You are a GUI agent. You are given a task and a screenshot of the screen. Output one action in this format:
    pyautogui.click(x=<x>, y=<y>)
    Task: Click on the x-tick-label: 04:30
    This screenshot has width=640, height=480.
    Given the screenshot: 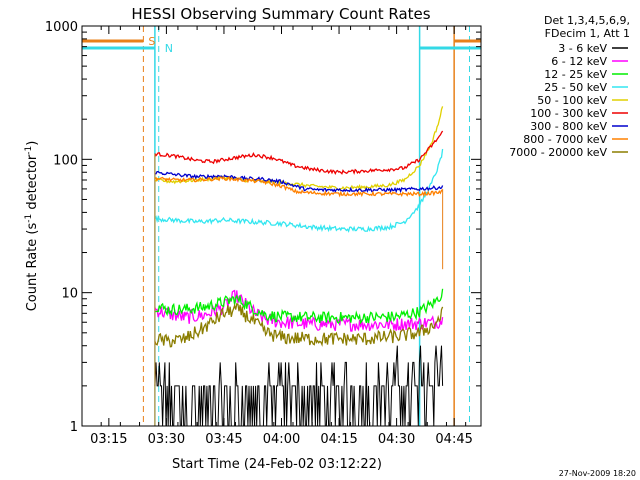 What is the action you would take?
    pyautogui.click(x=396, y=439)
    